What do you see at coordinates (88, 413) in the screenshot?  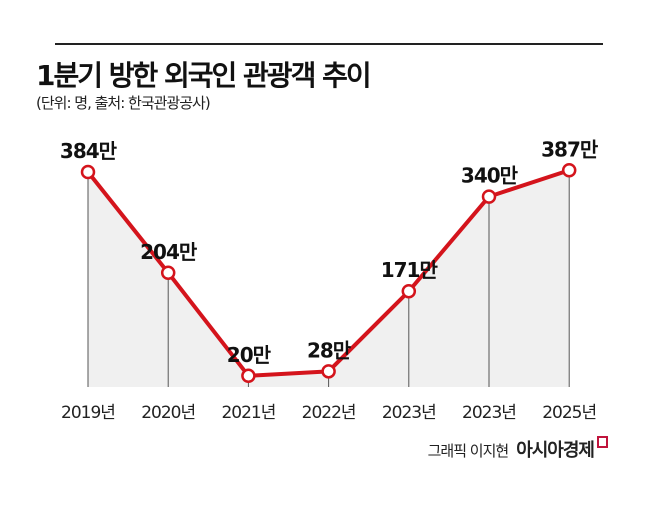 I see `x-tick-label: 2019년` at bounding box center [88, 413].